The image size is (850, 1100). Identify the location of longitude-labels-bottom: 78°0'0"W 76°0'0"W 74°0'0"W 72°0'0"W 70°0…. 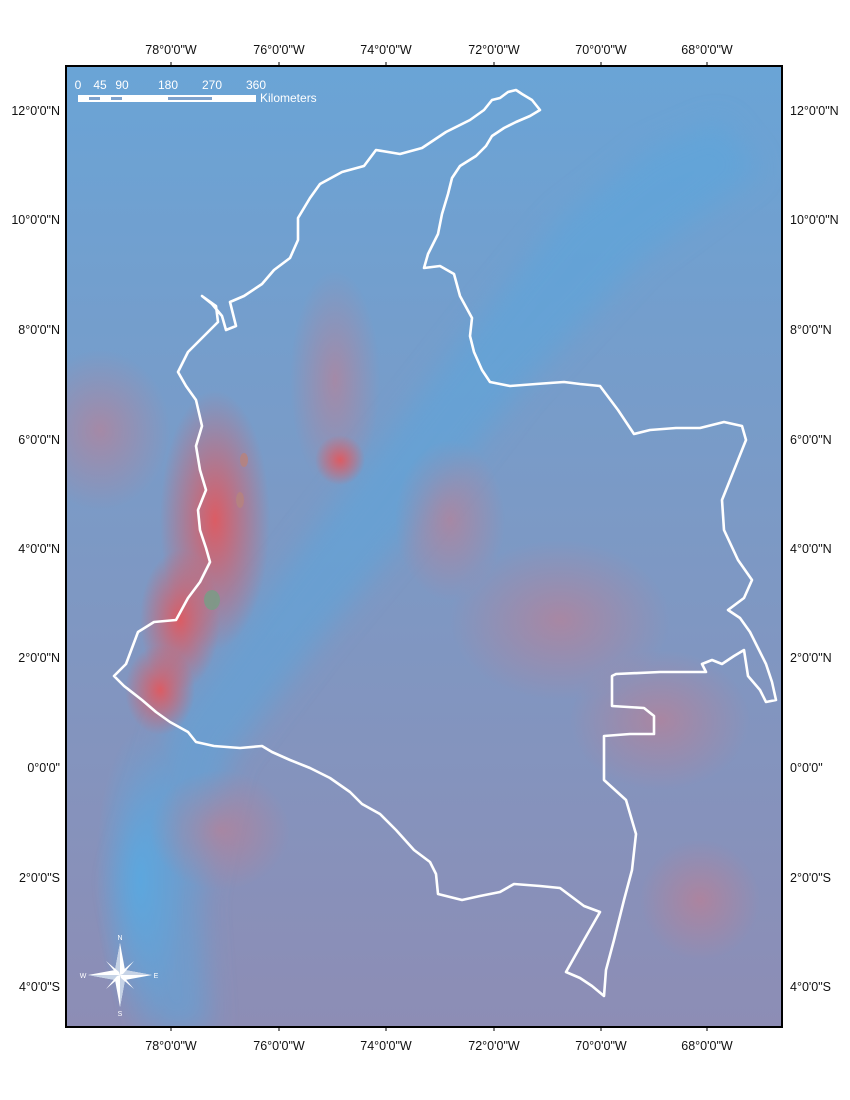
(439, 1046).